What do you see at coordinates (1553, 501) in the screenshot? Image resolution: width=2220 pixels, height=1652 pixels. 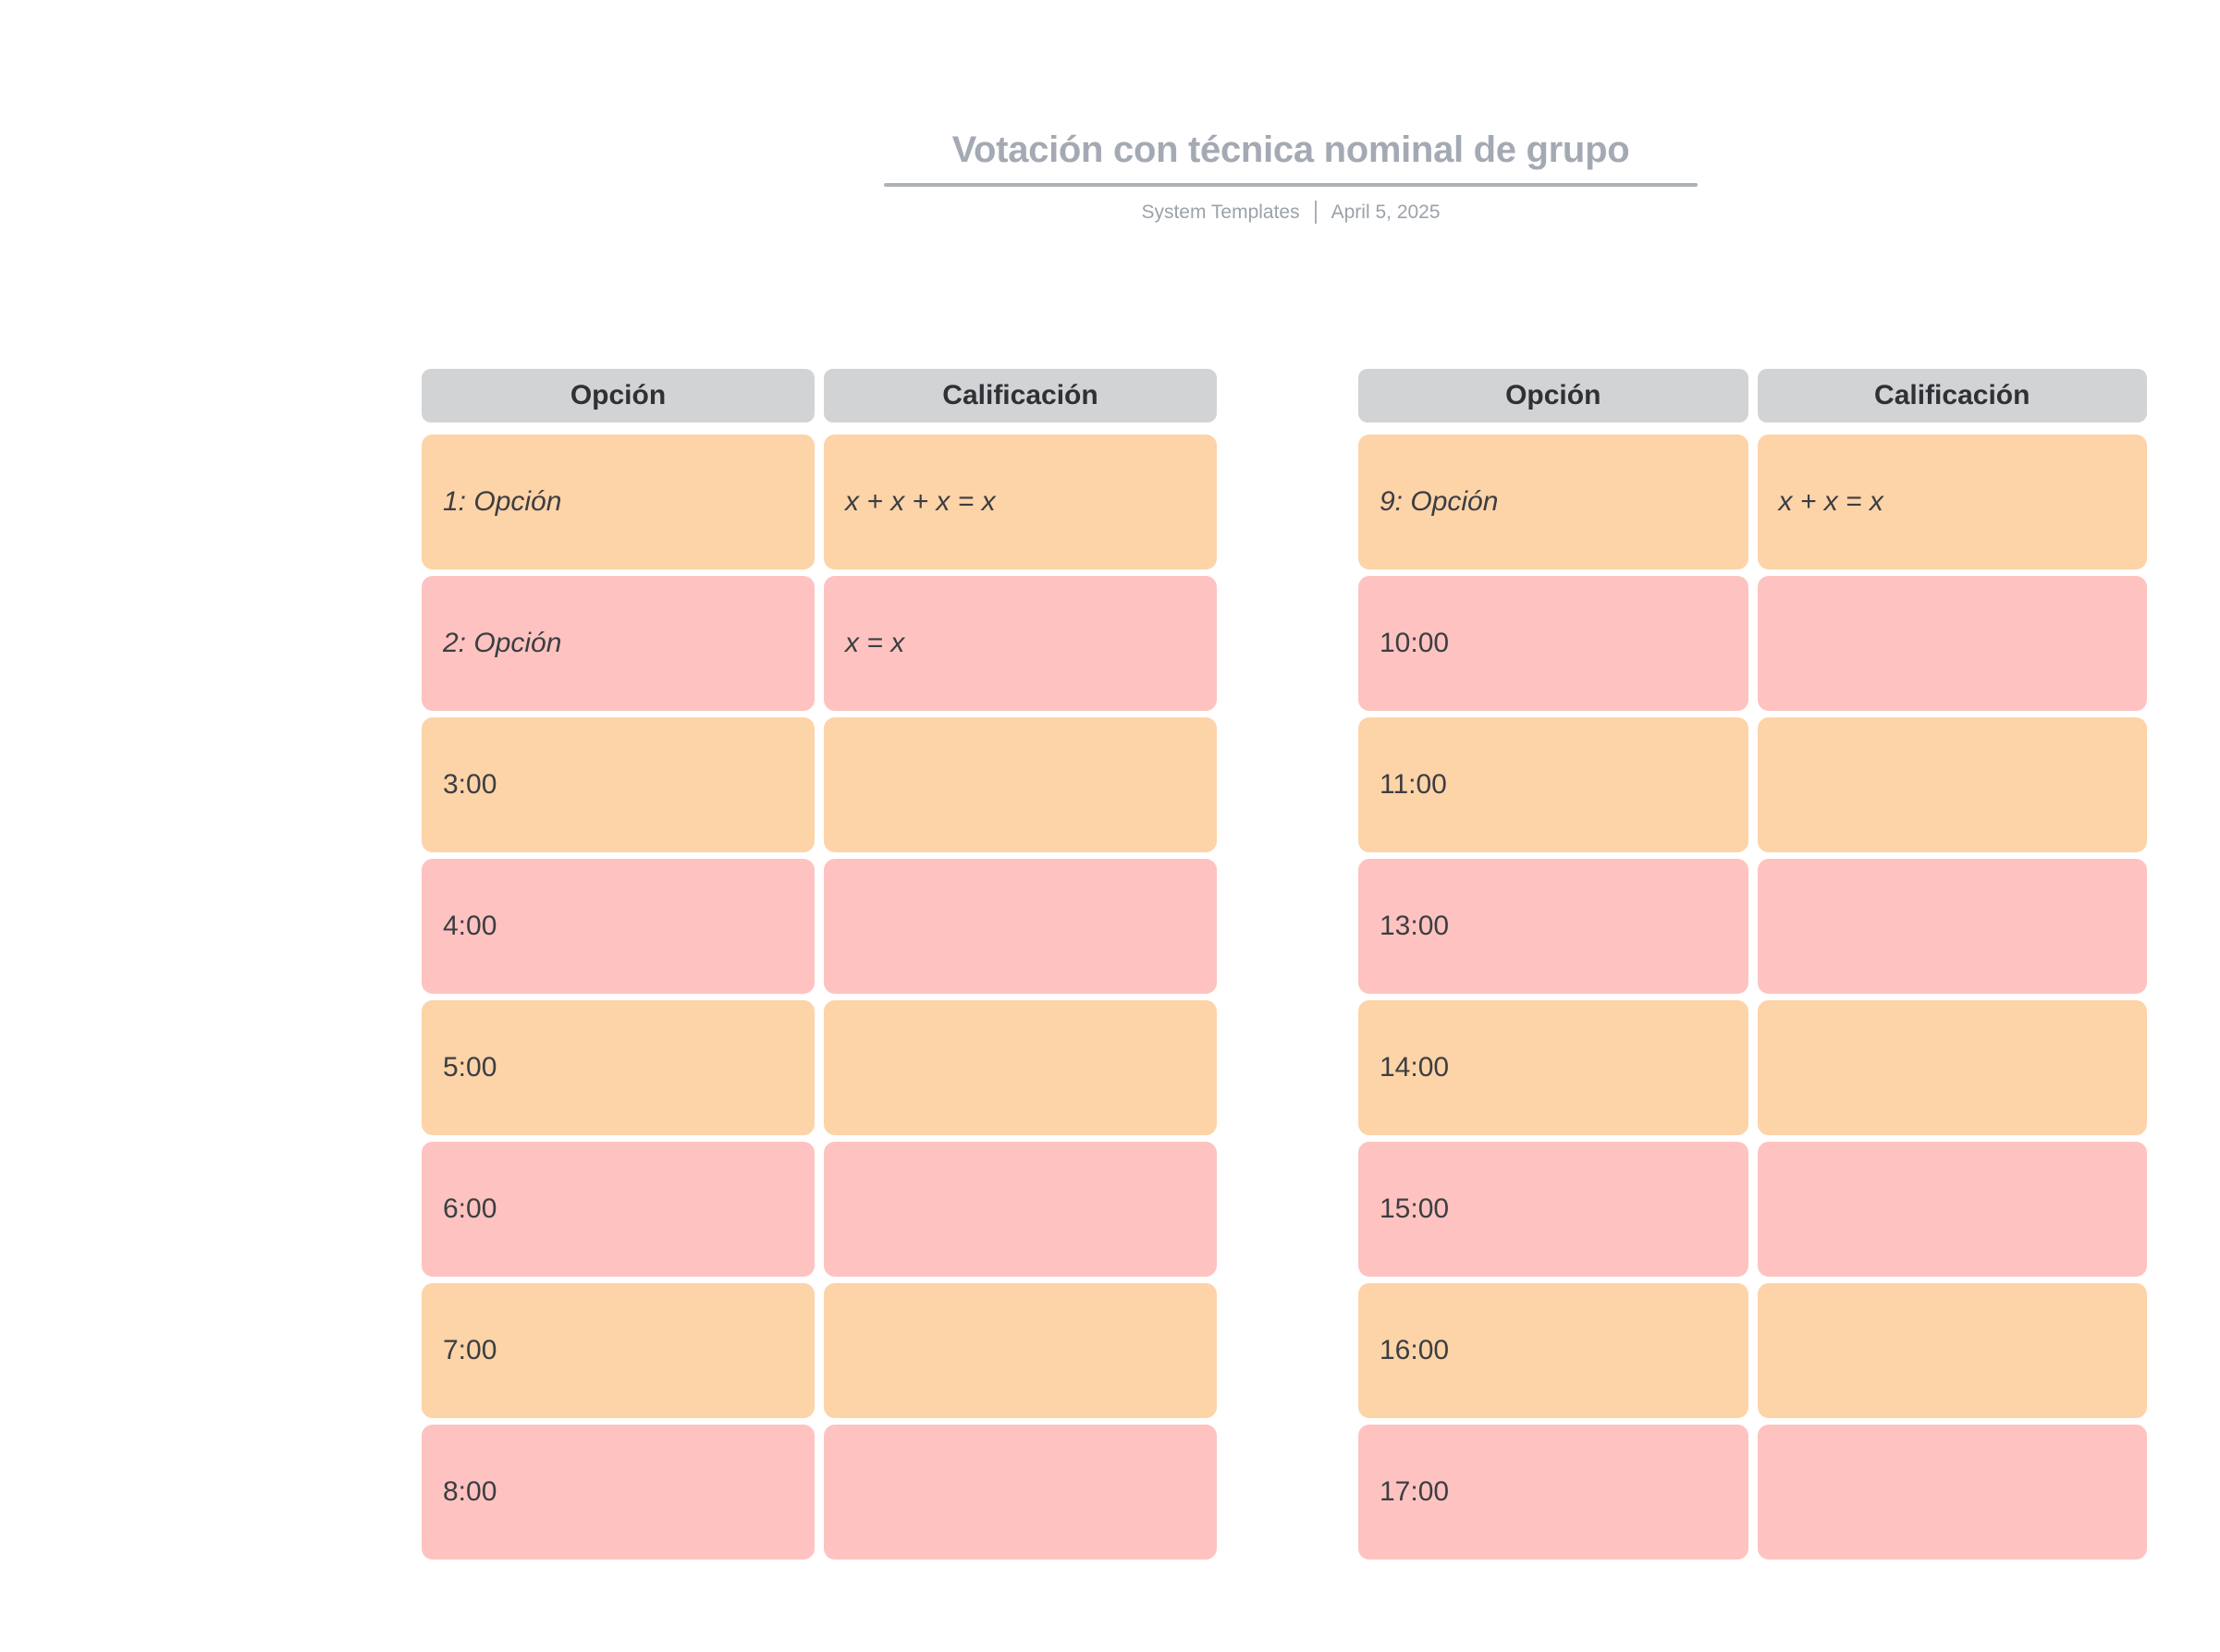 I see `option-cell: 9: Opción` at bounding box center [1553, 501].